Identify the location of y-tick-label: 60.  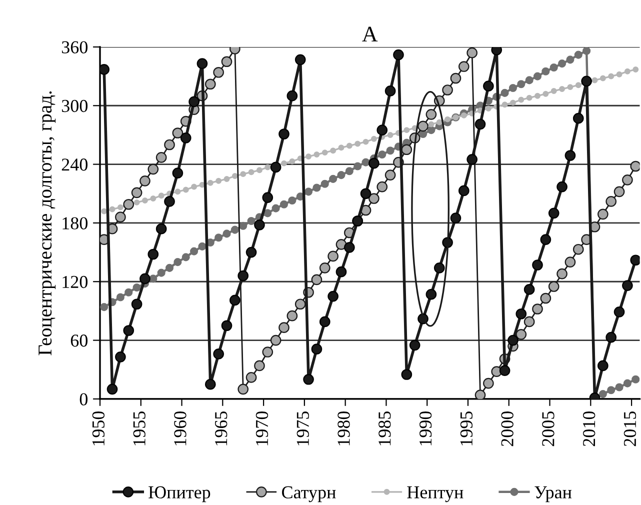
(79, 340).